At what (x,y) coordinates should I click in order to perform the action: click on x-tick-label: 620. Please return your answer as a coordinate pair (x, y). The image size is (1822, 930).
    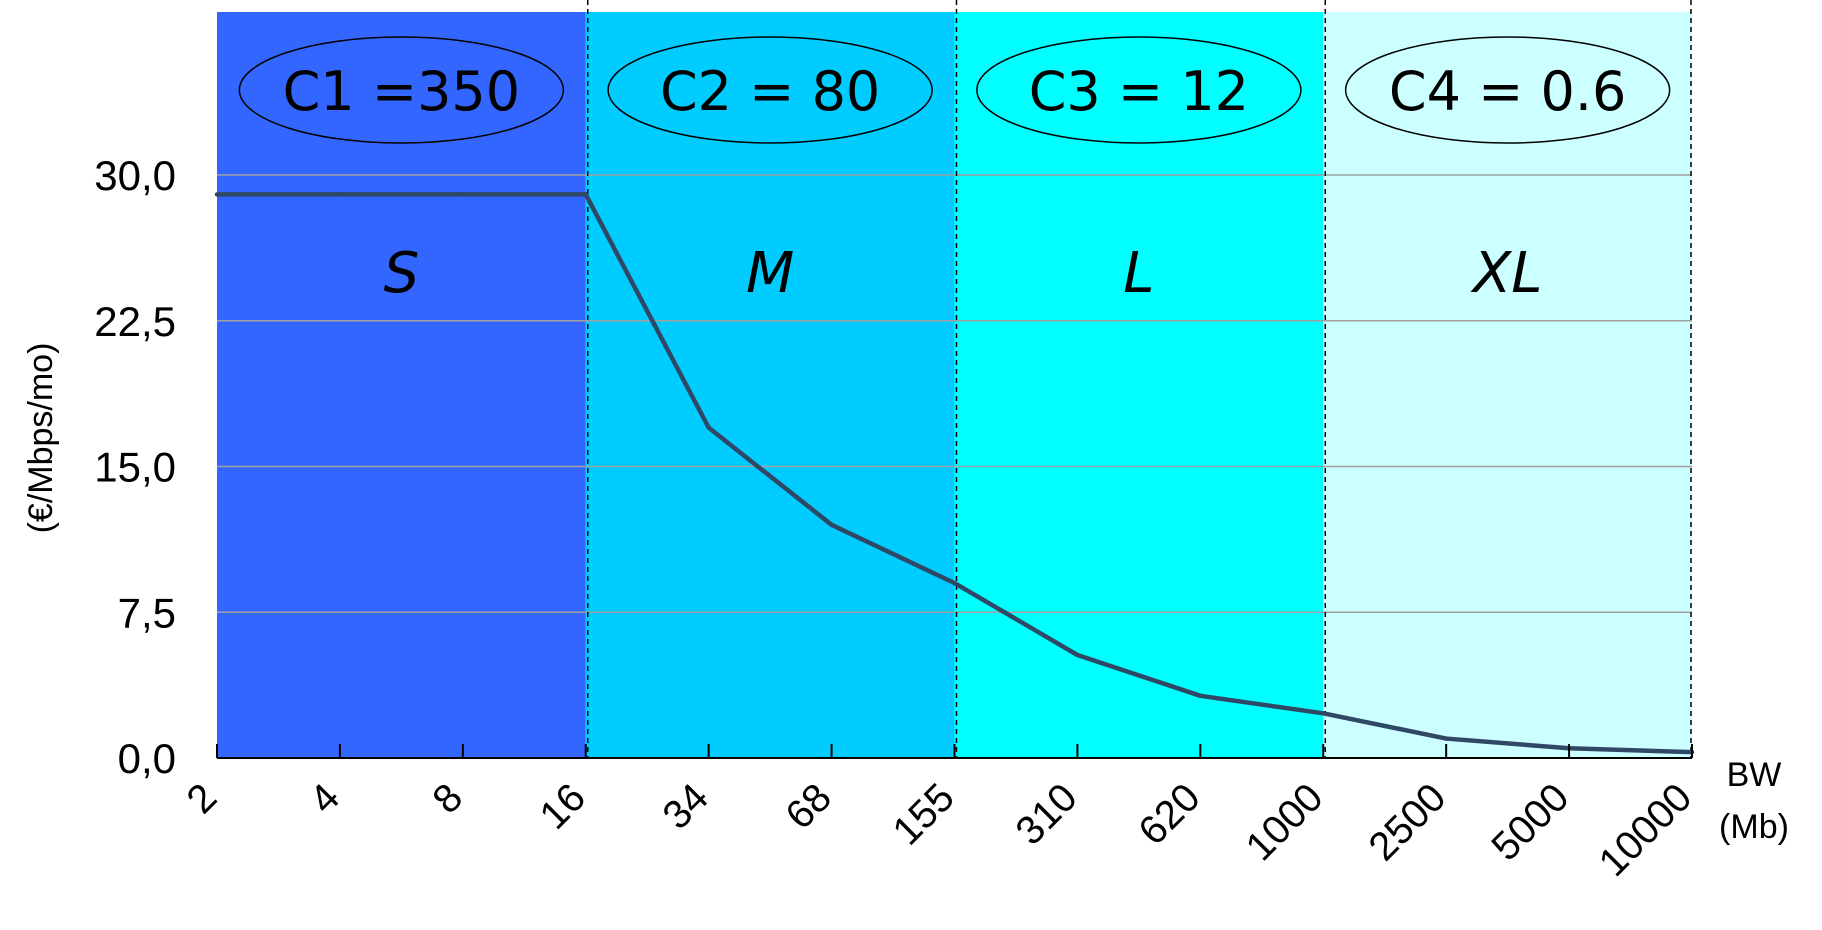
    Looking at the image, I should click on (1169, 814).